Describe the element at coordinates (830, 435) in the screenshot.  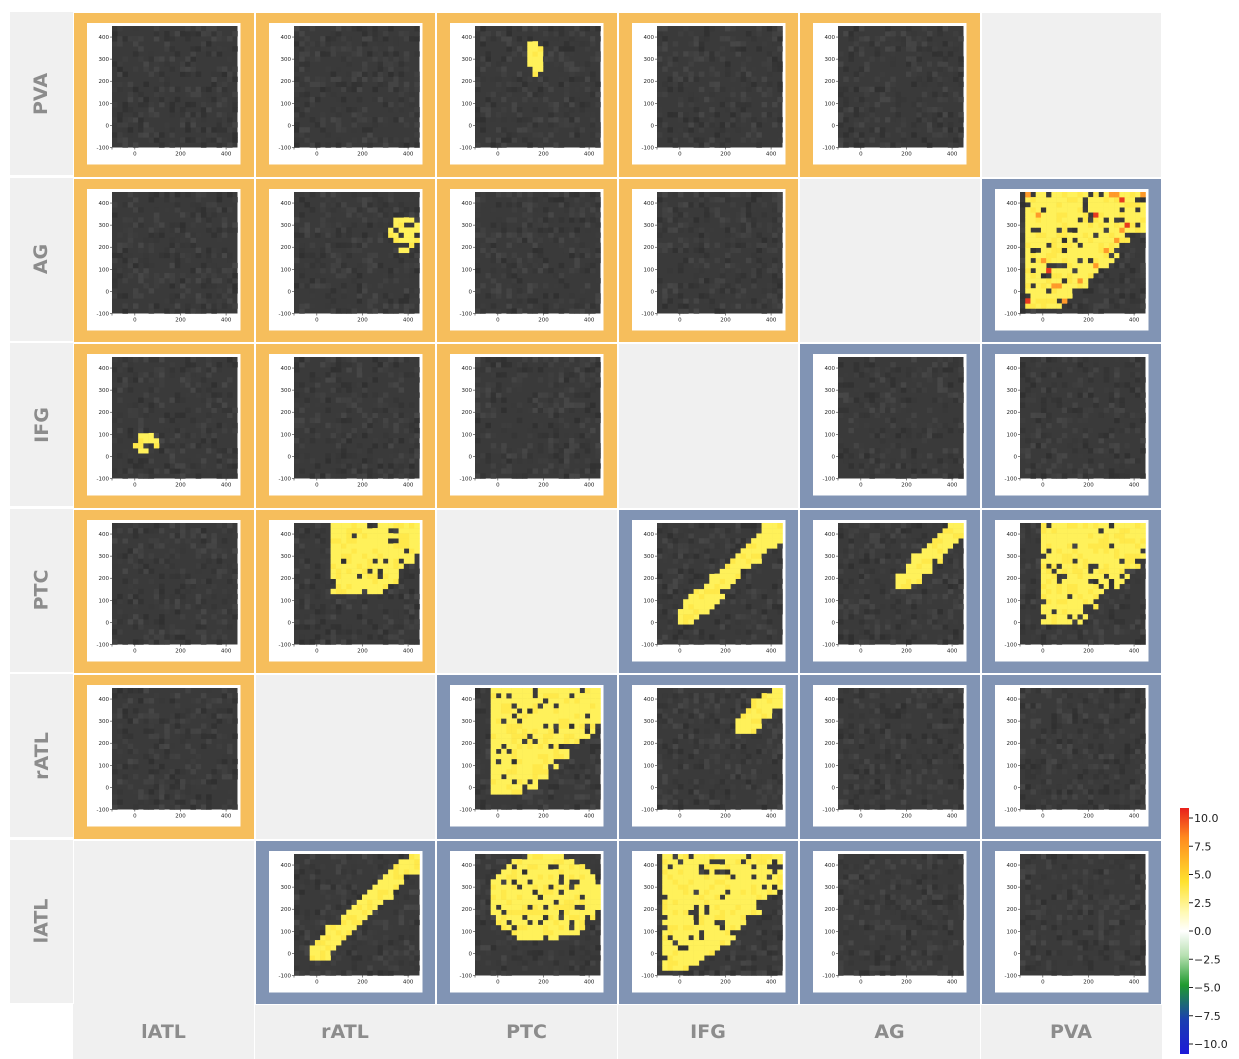
I see `y-tick-label: 100` at that location.